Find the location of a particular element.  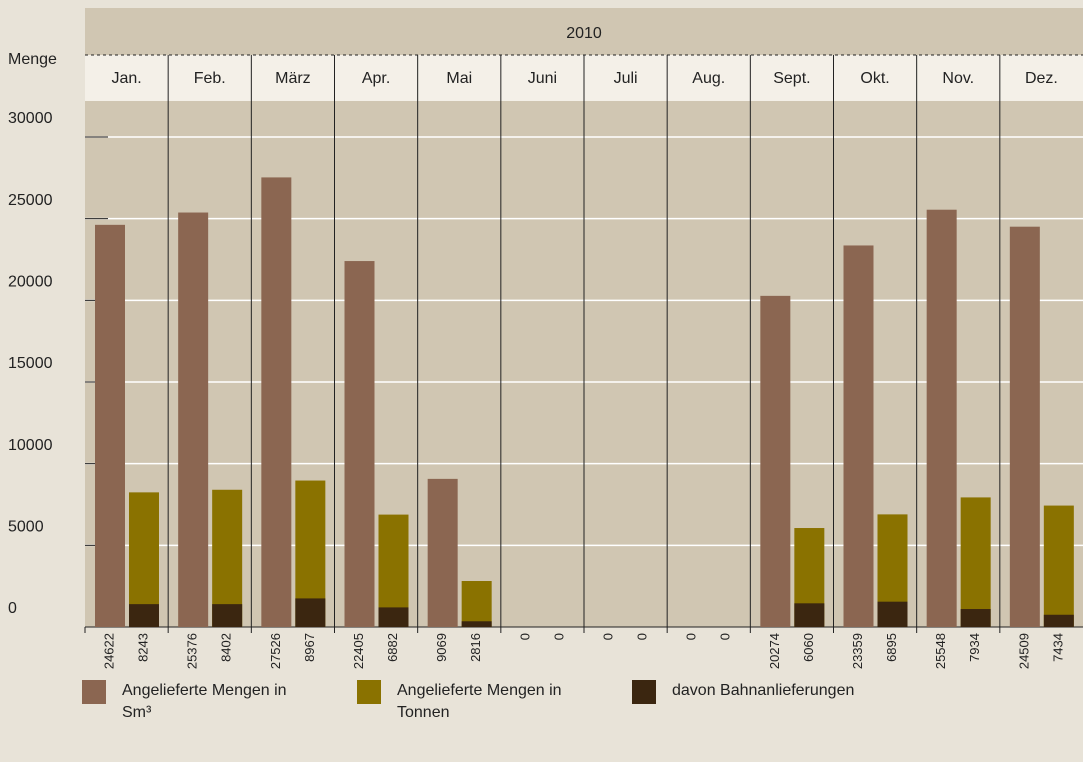

value-label: 27526 is located at coordinates (275, 651).